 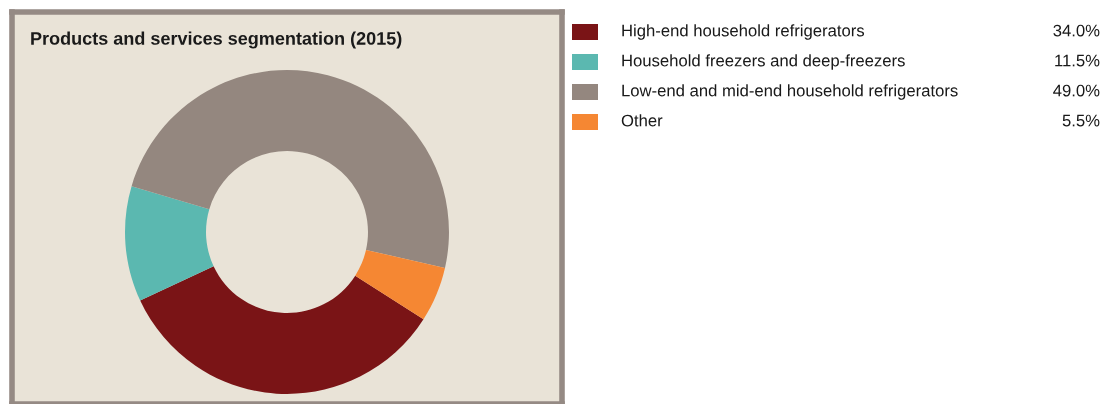 I want to click on legend-label: Household freezers and deep-freezers, so click(x=763, y=62).